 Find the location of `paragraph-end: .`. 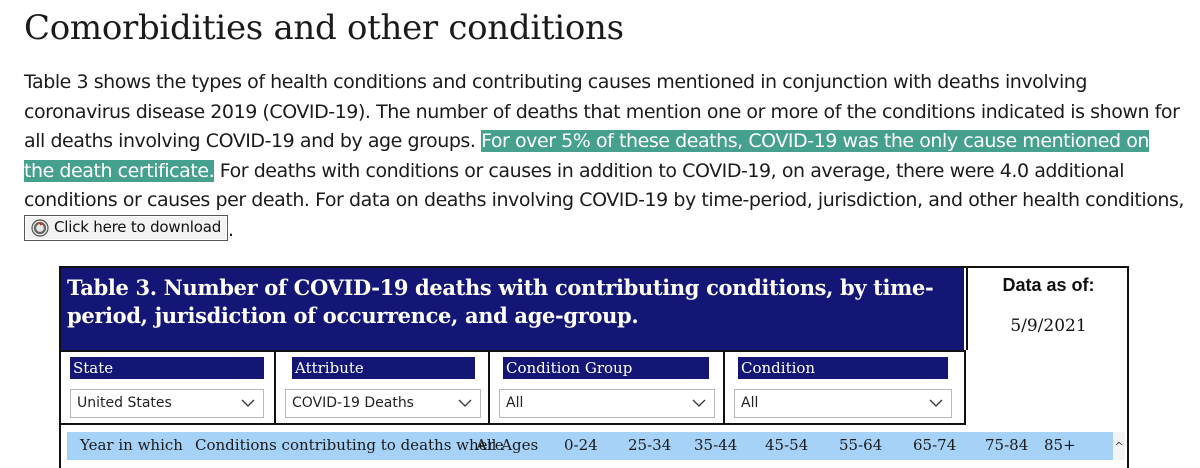

paragraph-end: . is located at coordinates (231, 229).